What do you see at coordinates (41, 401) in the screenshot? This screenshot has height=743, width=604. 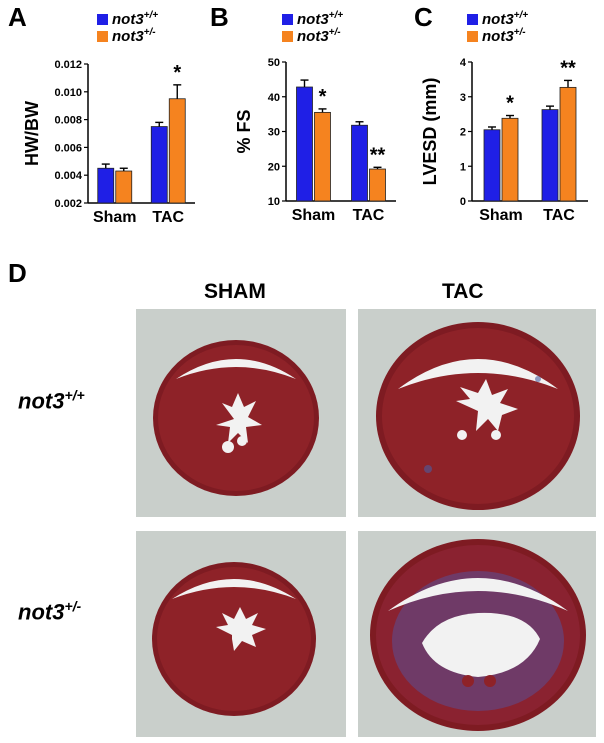 I see `row-header-wt-base: not3` at bounding box center [41, 401].